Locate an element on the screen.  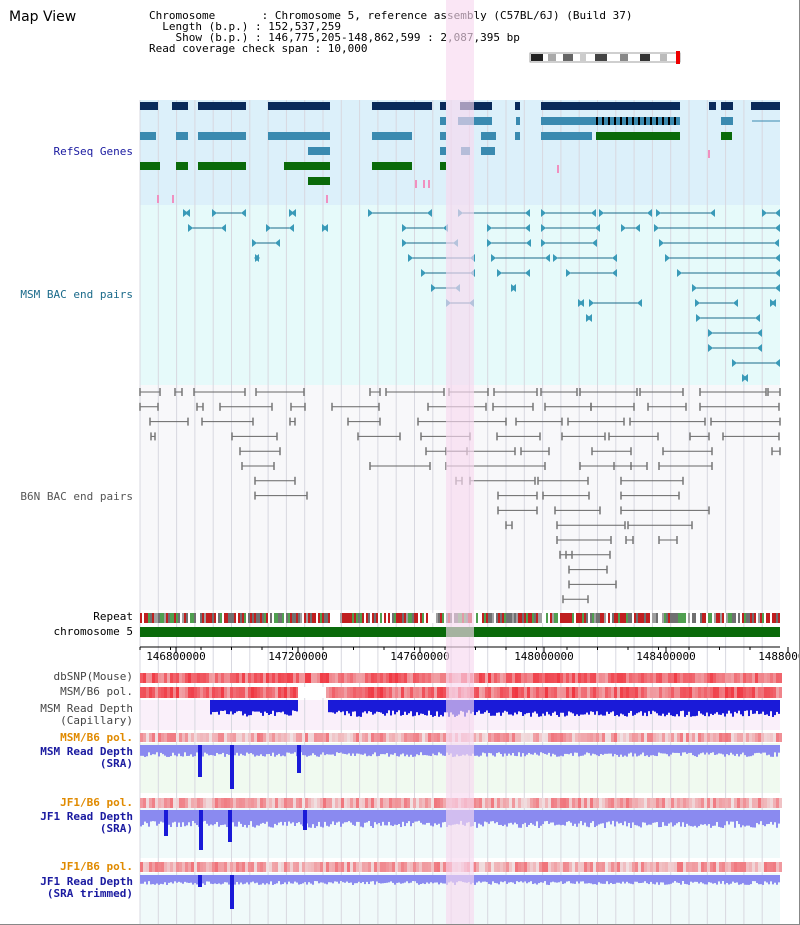
chromosome-label: chromosome 5 is located at coordinates (93, 631).